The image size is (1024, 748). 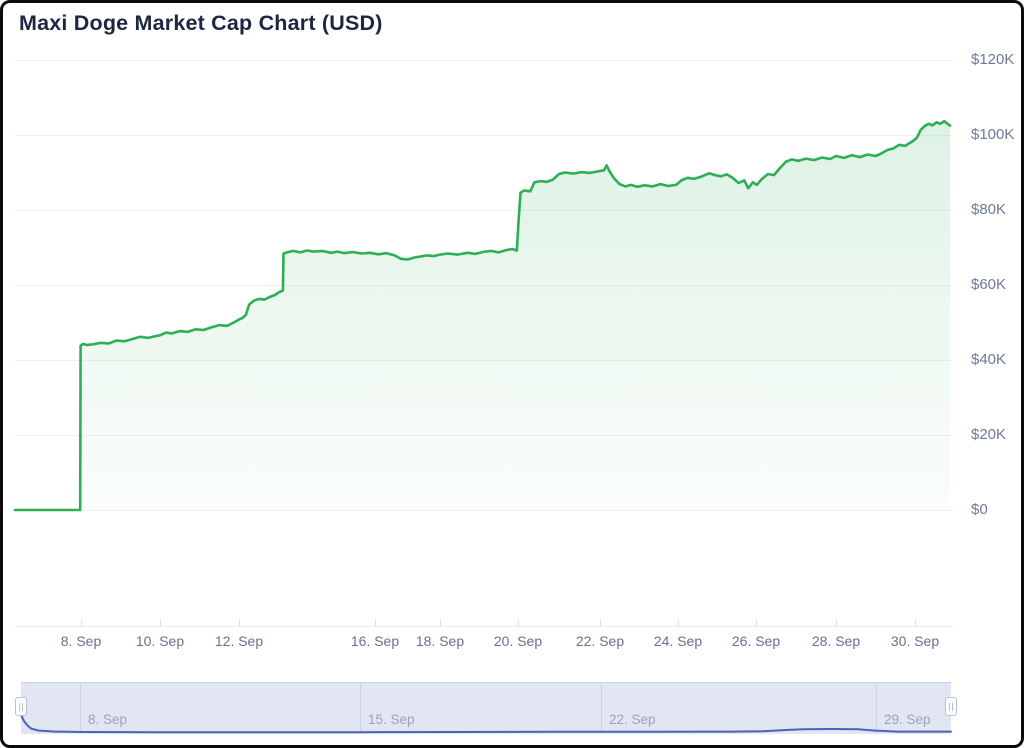 What do you see at coordinates (81, 641) in the screenshot?
I see `x-axis-label: 8. Sep` at bounding box center [81, 641].